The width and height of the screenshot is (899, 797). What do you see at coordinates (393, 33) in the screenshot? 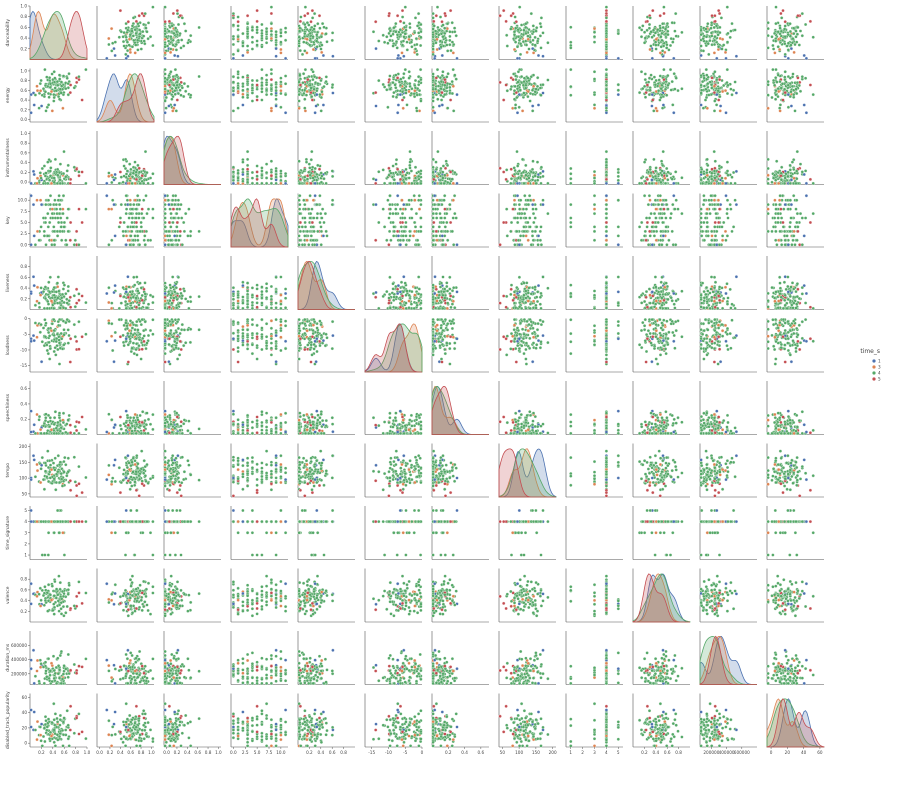
I see `cell-danceability-vs-loudness` at bounding box center [393, 33].